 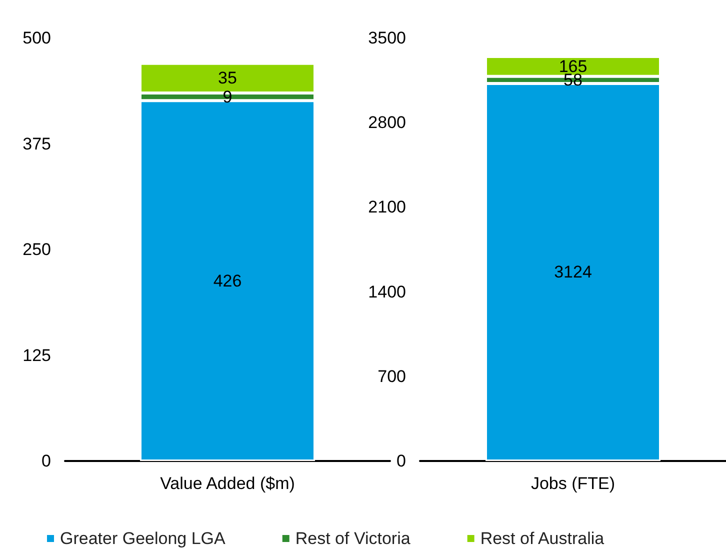 I want to click on x-tick-label: Jobs (FTE), so click(x=573, y=483).